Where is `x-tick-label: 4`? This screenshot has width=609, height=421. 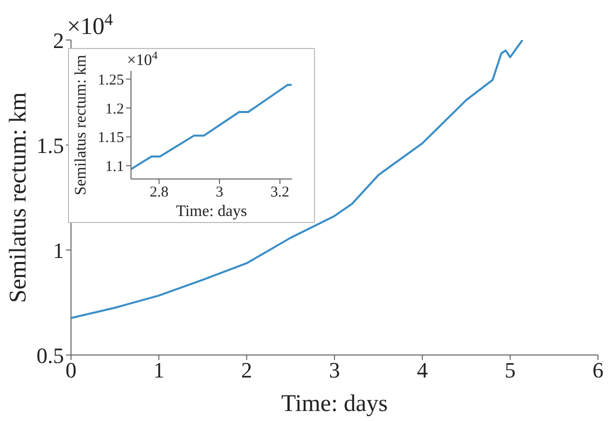
x-tick-label: 4 is located at coordinates (422, 370).